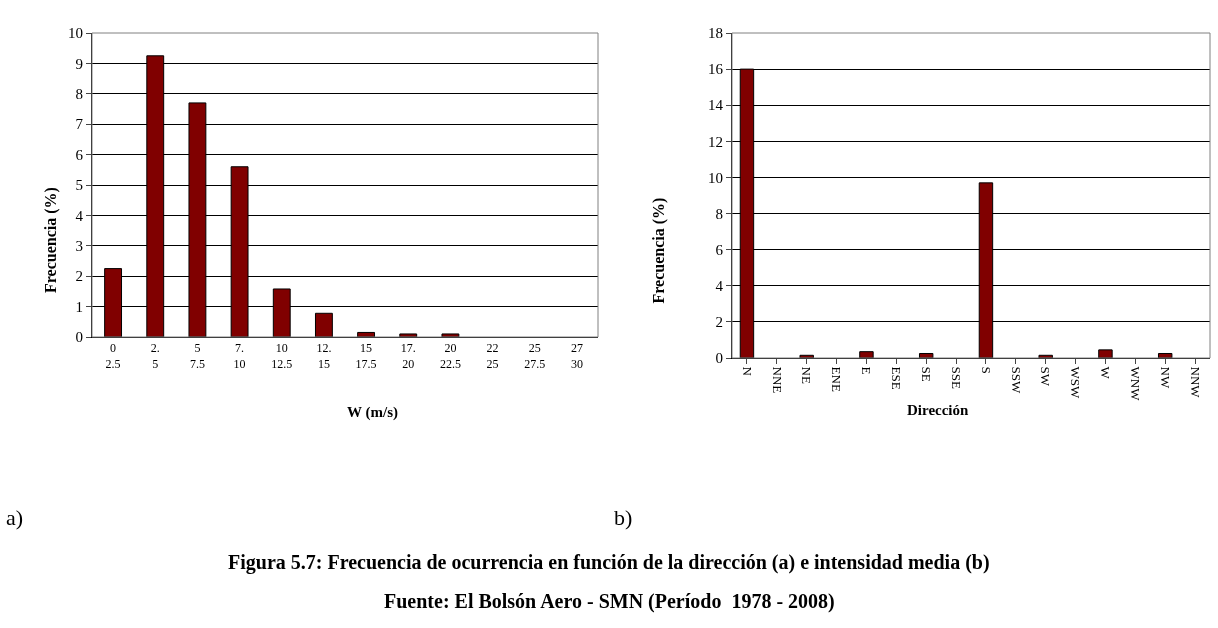 The image size is (1218, 628). What do you see at coordinates (79, 185) in the screenshot?
I see `y-tick-label: 5` at bounding box center [79, 185].